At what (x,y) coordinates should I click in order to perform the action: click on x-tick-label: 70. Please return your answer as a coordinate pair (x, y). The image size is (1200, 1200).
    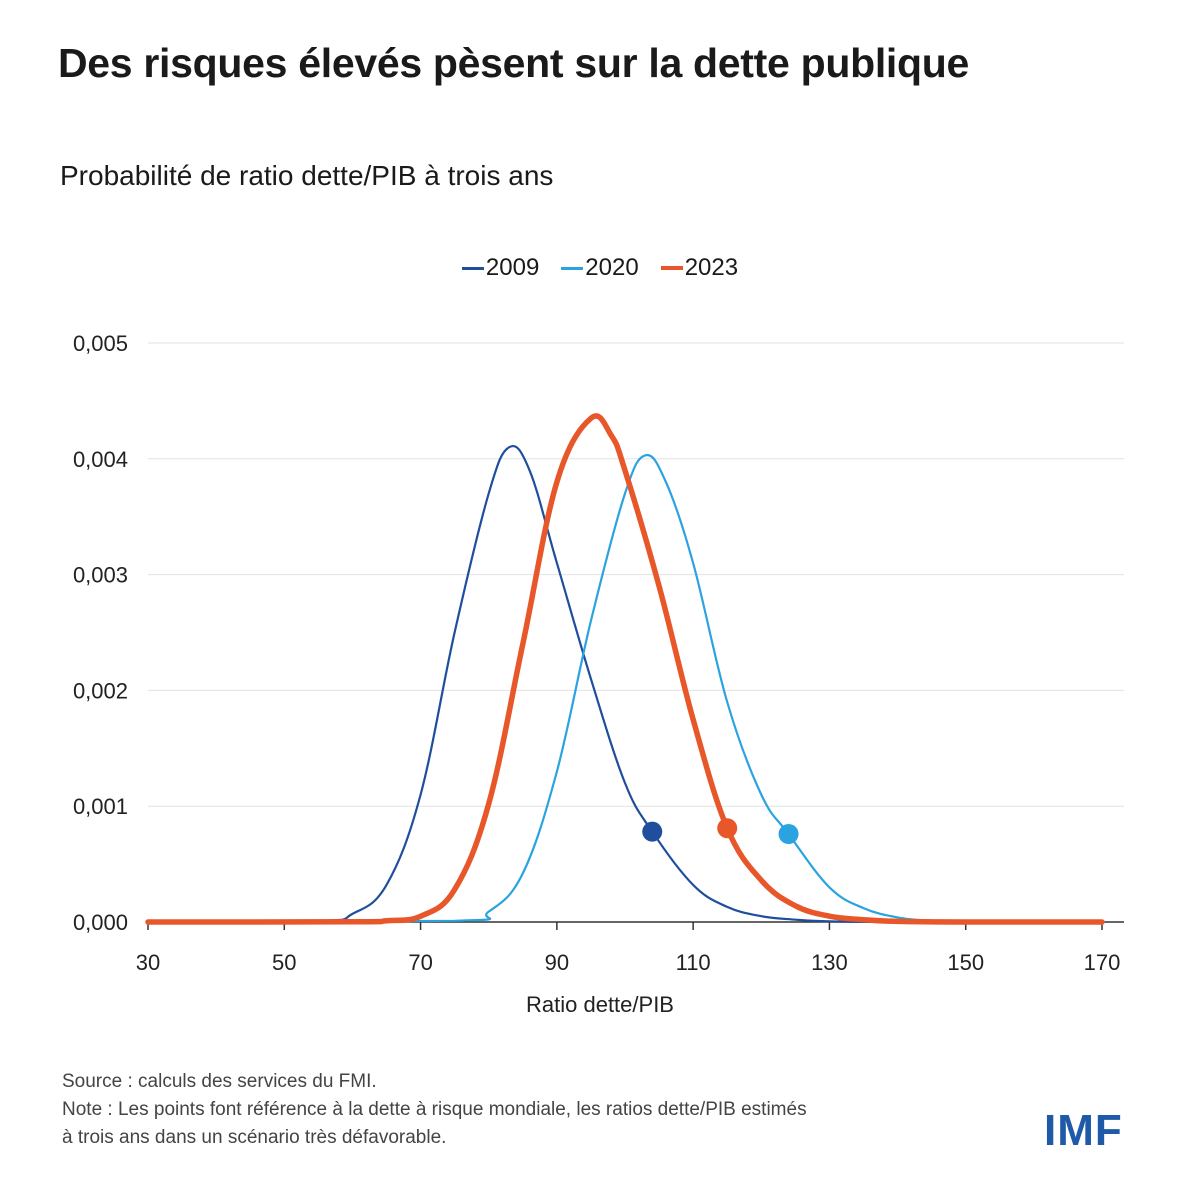
    Looking at the image, I should click on (420, 962).